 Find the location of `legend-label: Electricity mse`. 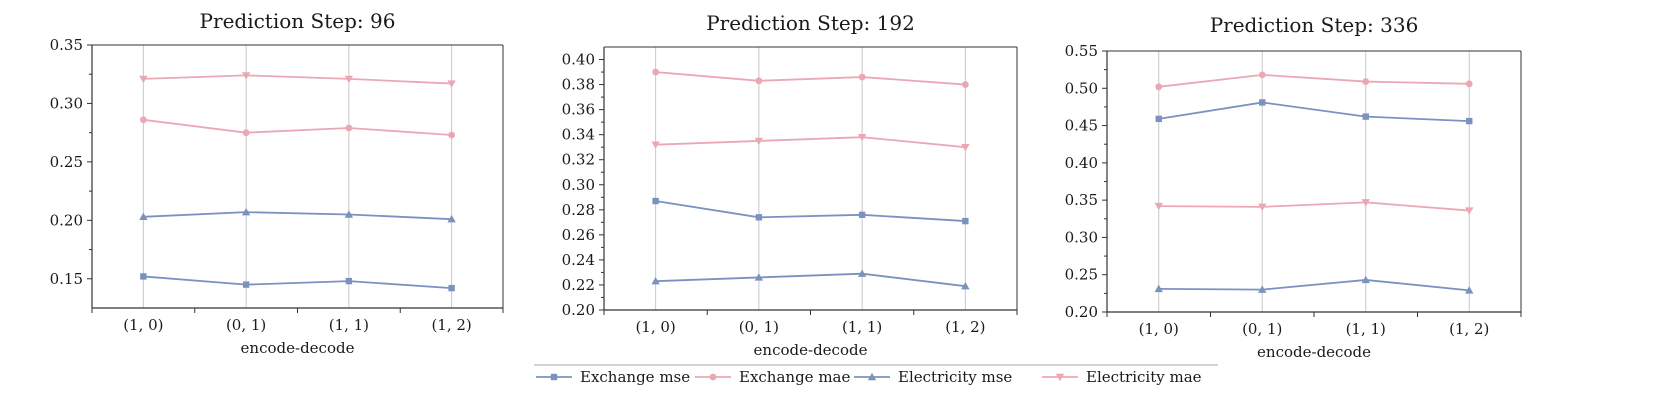

legend-label: Electricity mse is located at coordinates (955, 377).